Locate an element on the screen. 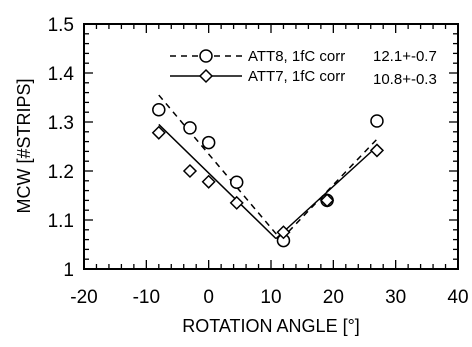 Image resolution: width=472 pixels, height=347 pixels. x-tick-label: -10 is located at coordinates (146, 297).